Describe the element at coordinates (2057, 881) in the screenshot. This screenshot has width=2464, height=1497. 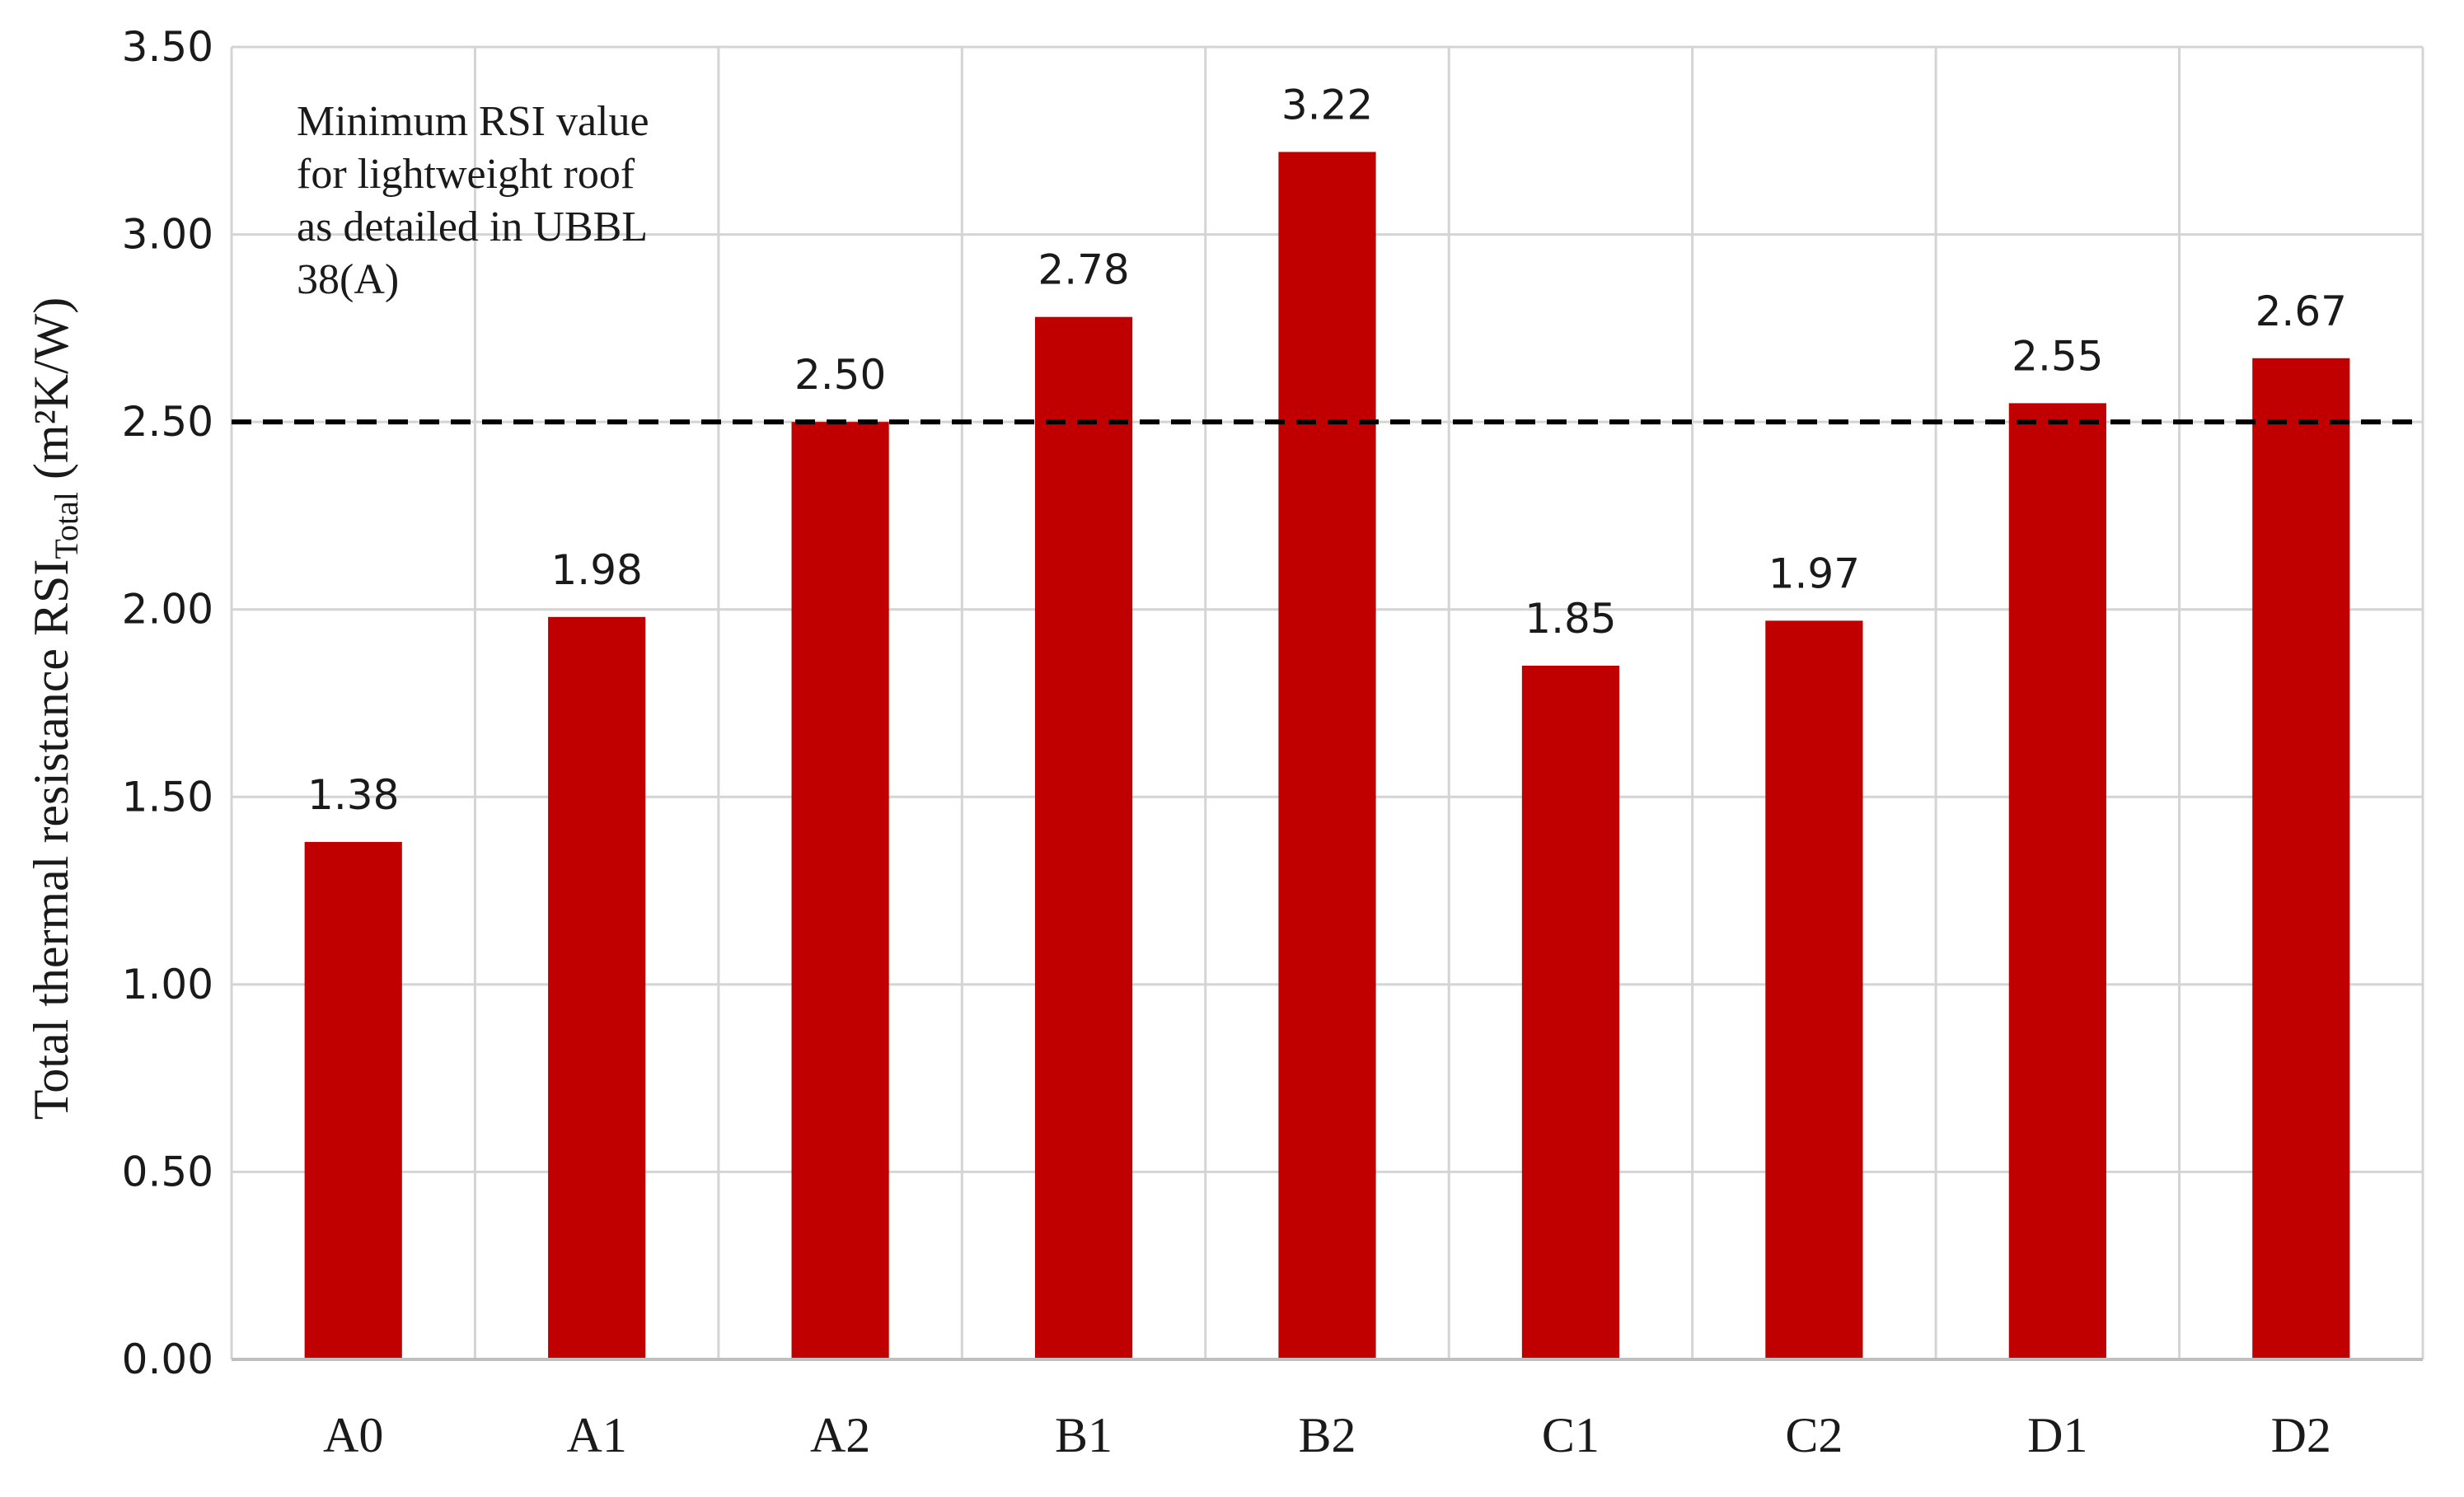
I see `bar-d1` at that location.